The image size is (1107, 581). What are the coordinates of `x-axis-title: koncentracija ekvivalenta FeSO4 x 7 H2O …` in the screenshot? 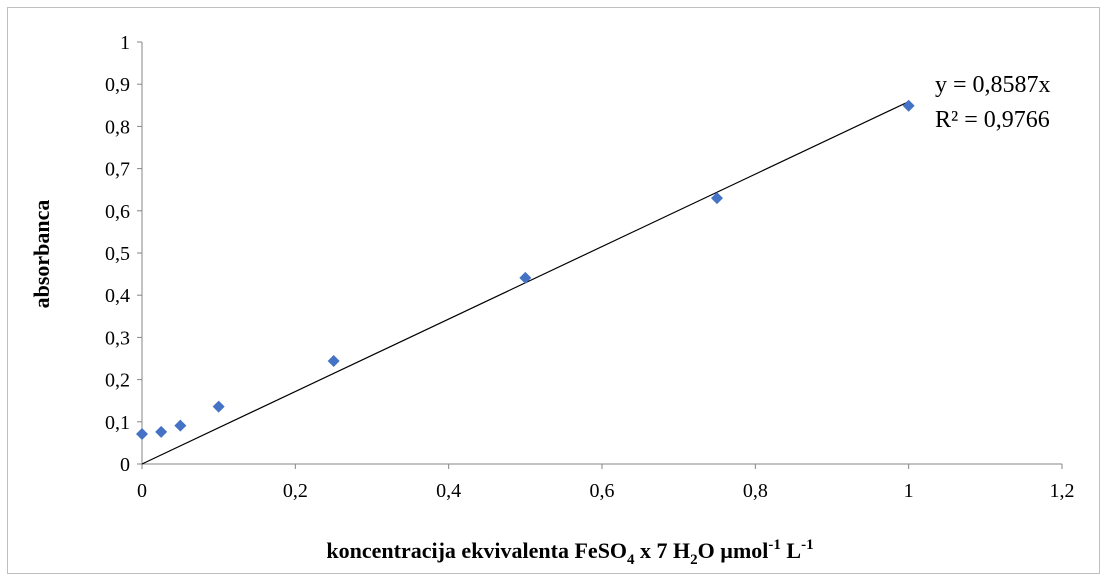 It's located at (569, 552).